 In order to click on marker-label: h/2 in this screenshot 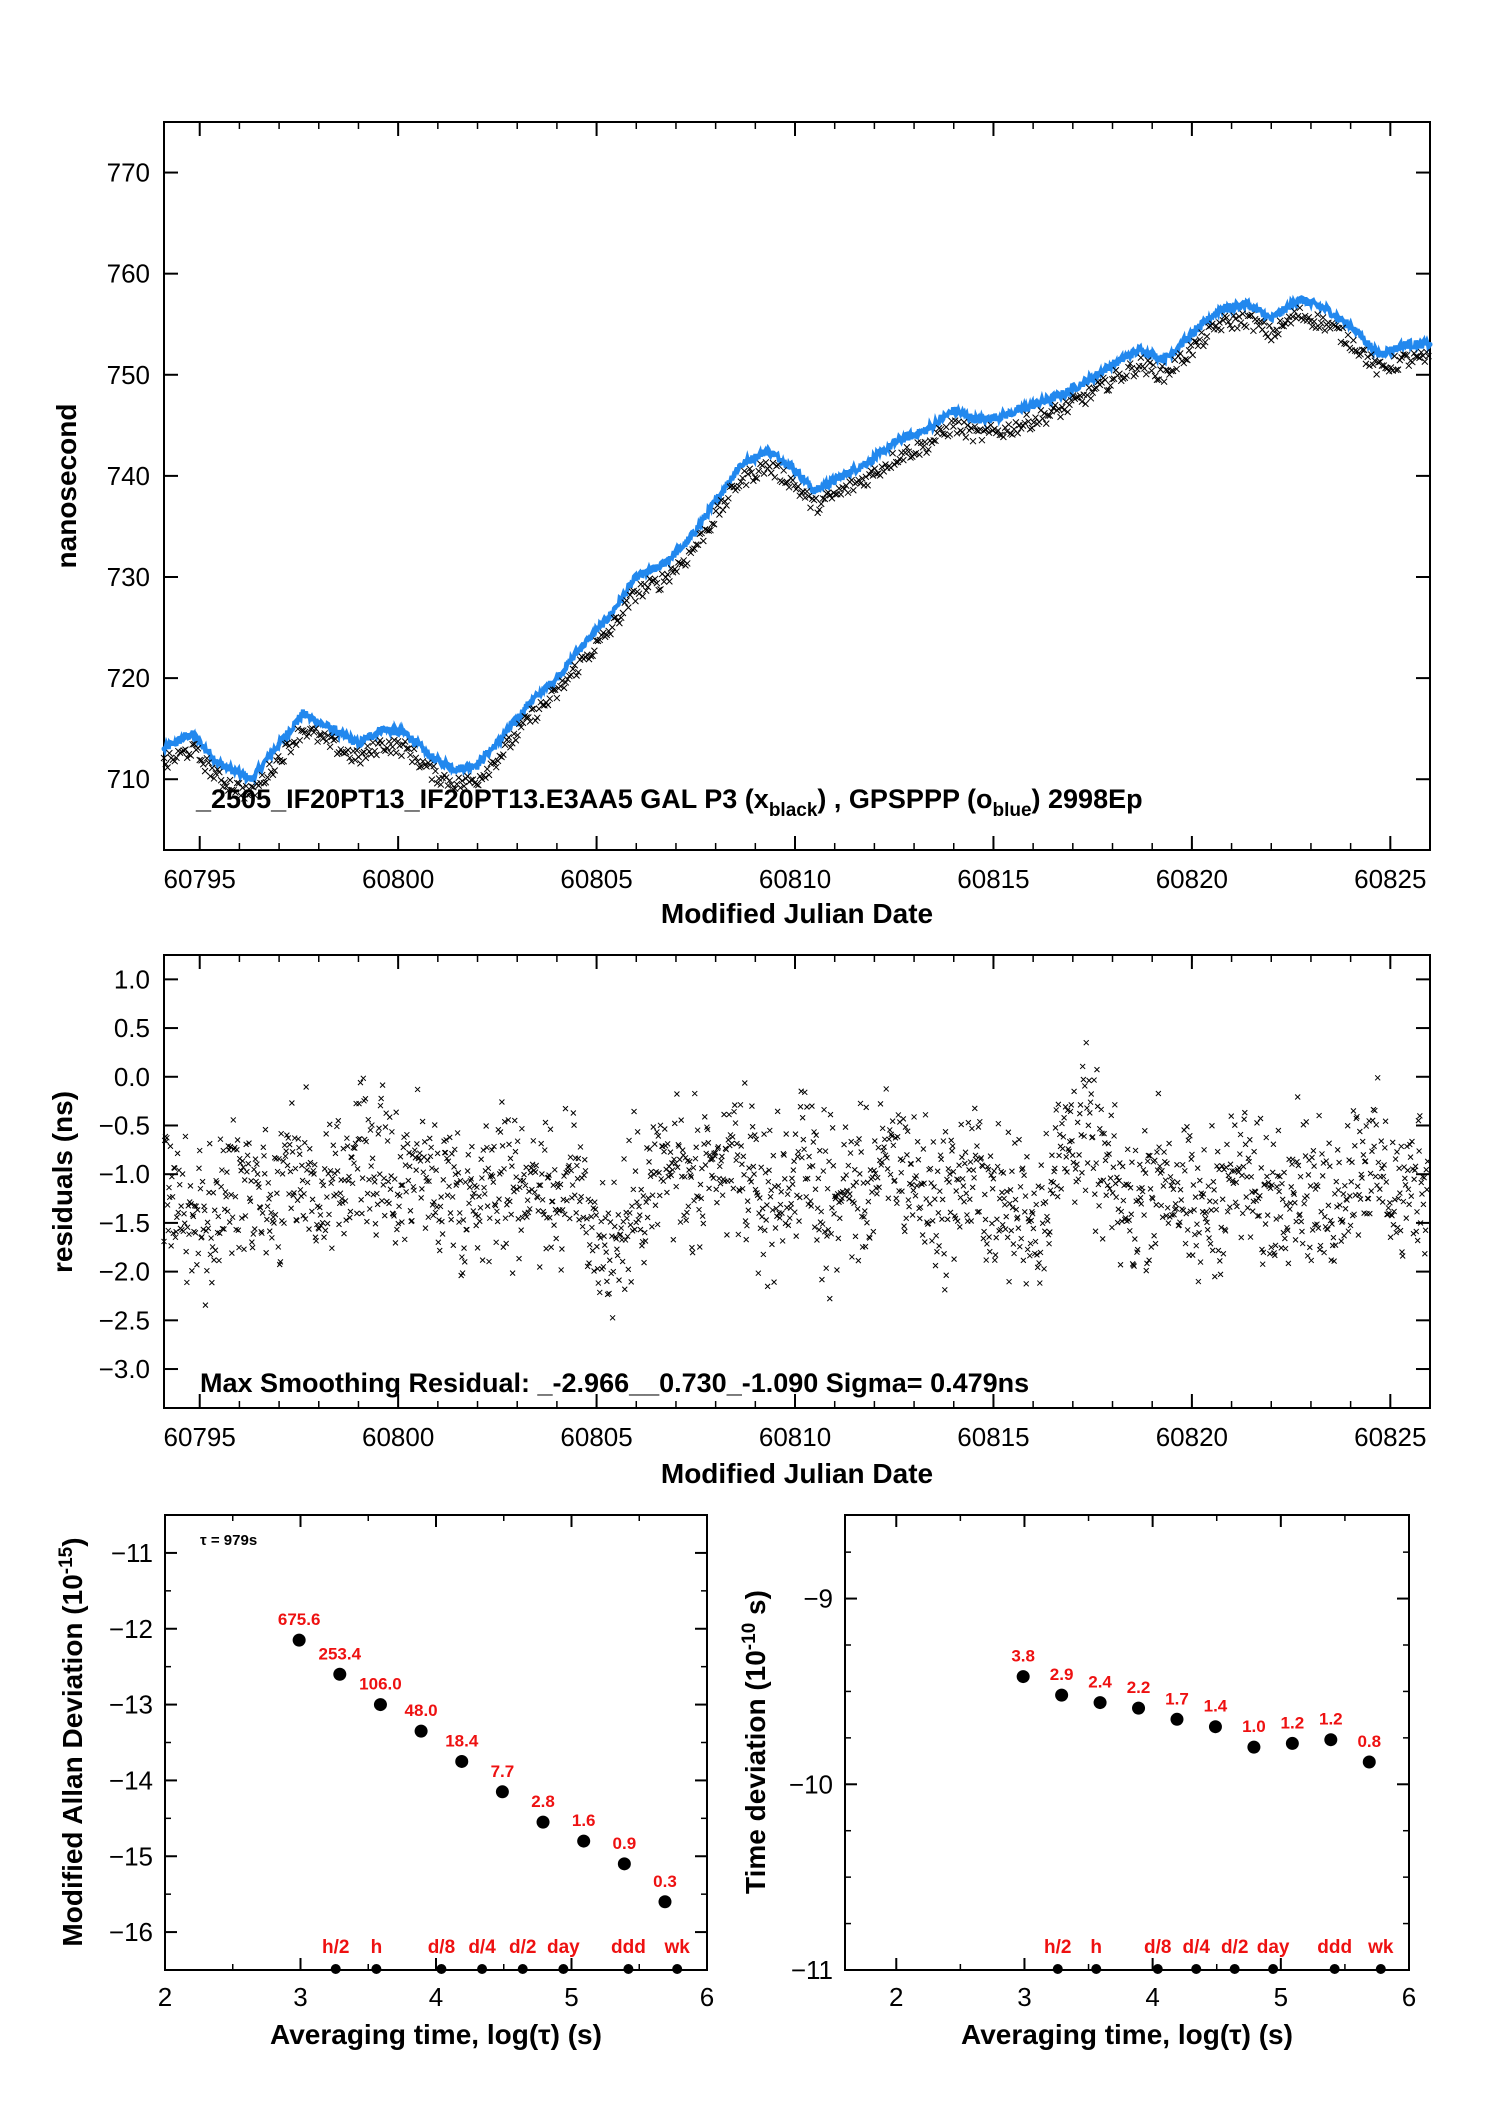, I will do `click(1057, 1947)`.